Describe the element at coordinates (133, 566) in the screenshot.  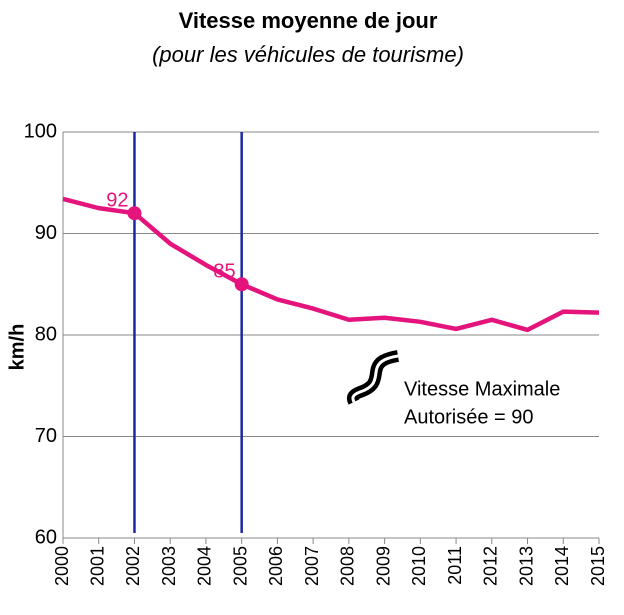
I see `x-tick-label: 2002` at that location.